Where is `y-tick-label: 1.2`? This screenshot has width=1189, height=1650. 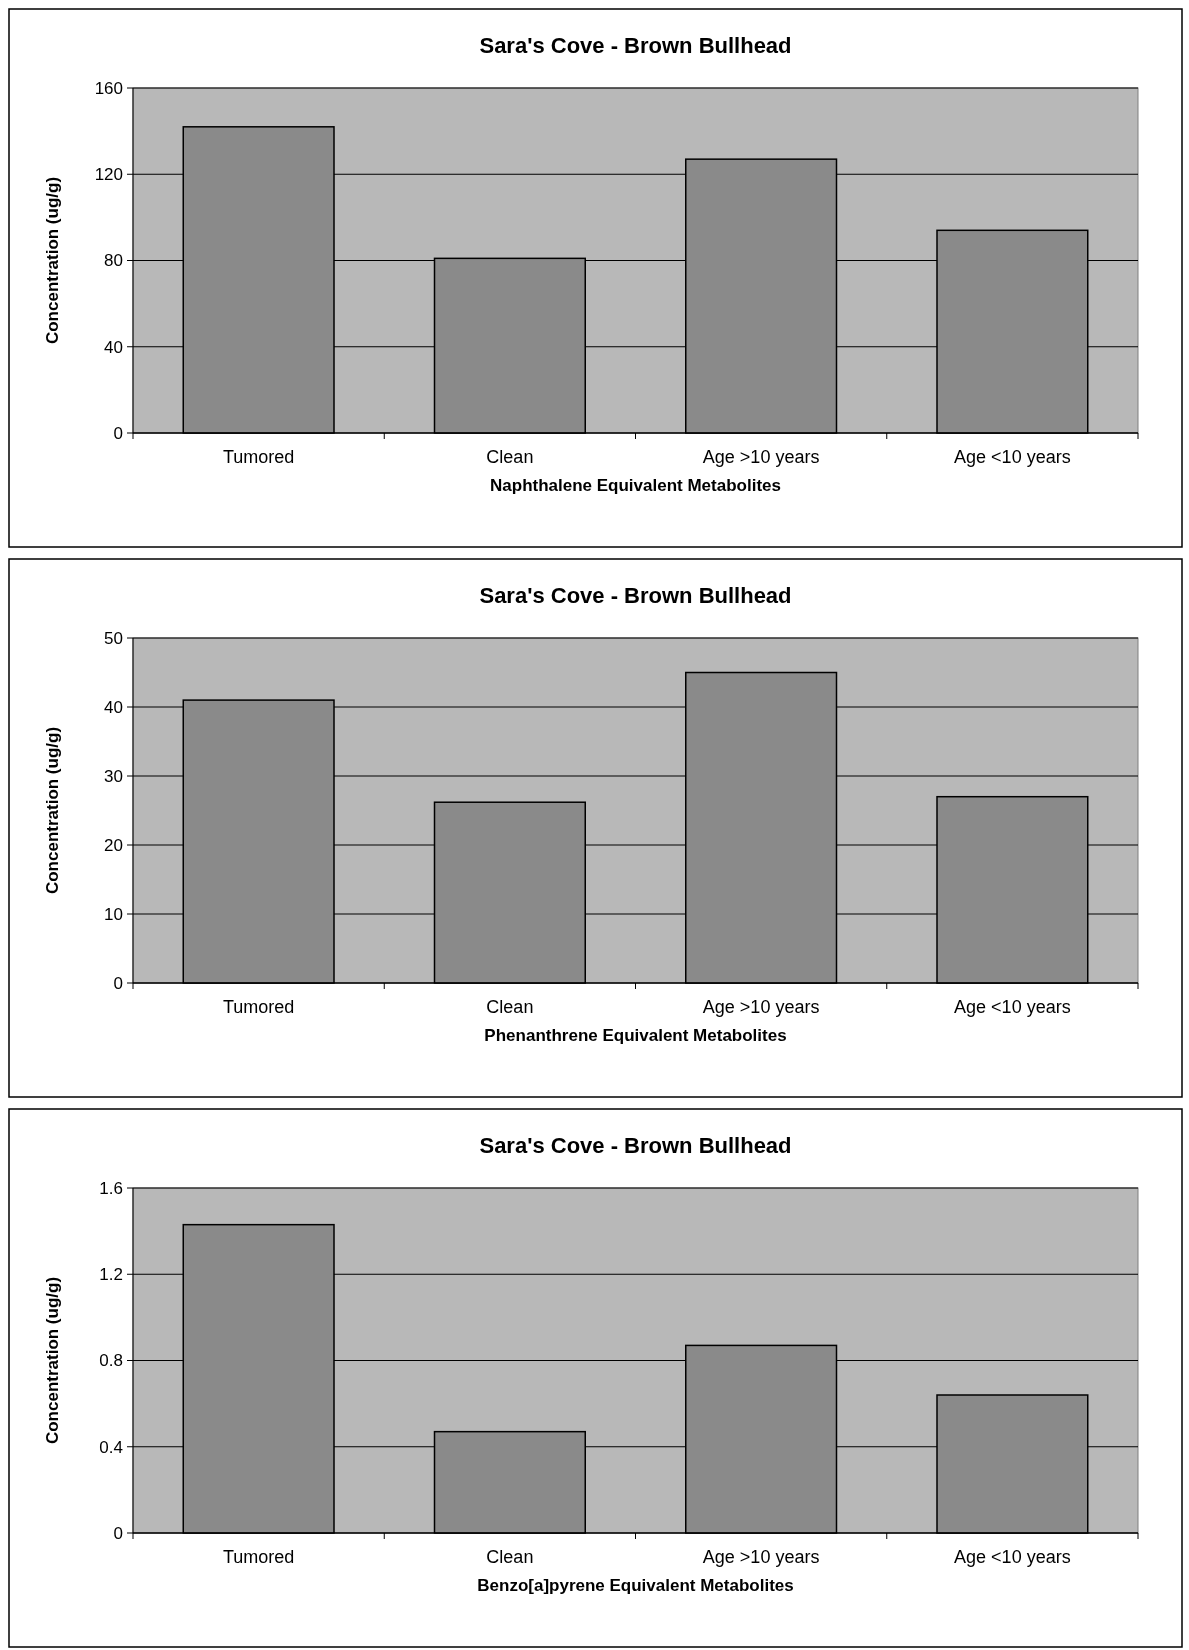
y-tick-label: 1.2 is located at coordinates (111, 1275).